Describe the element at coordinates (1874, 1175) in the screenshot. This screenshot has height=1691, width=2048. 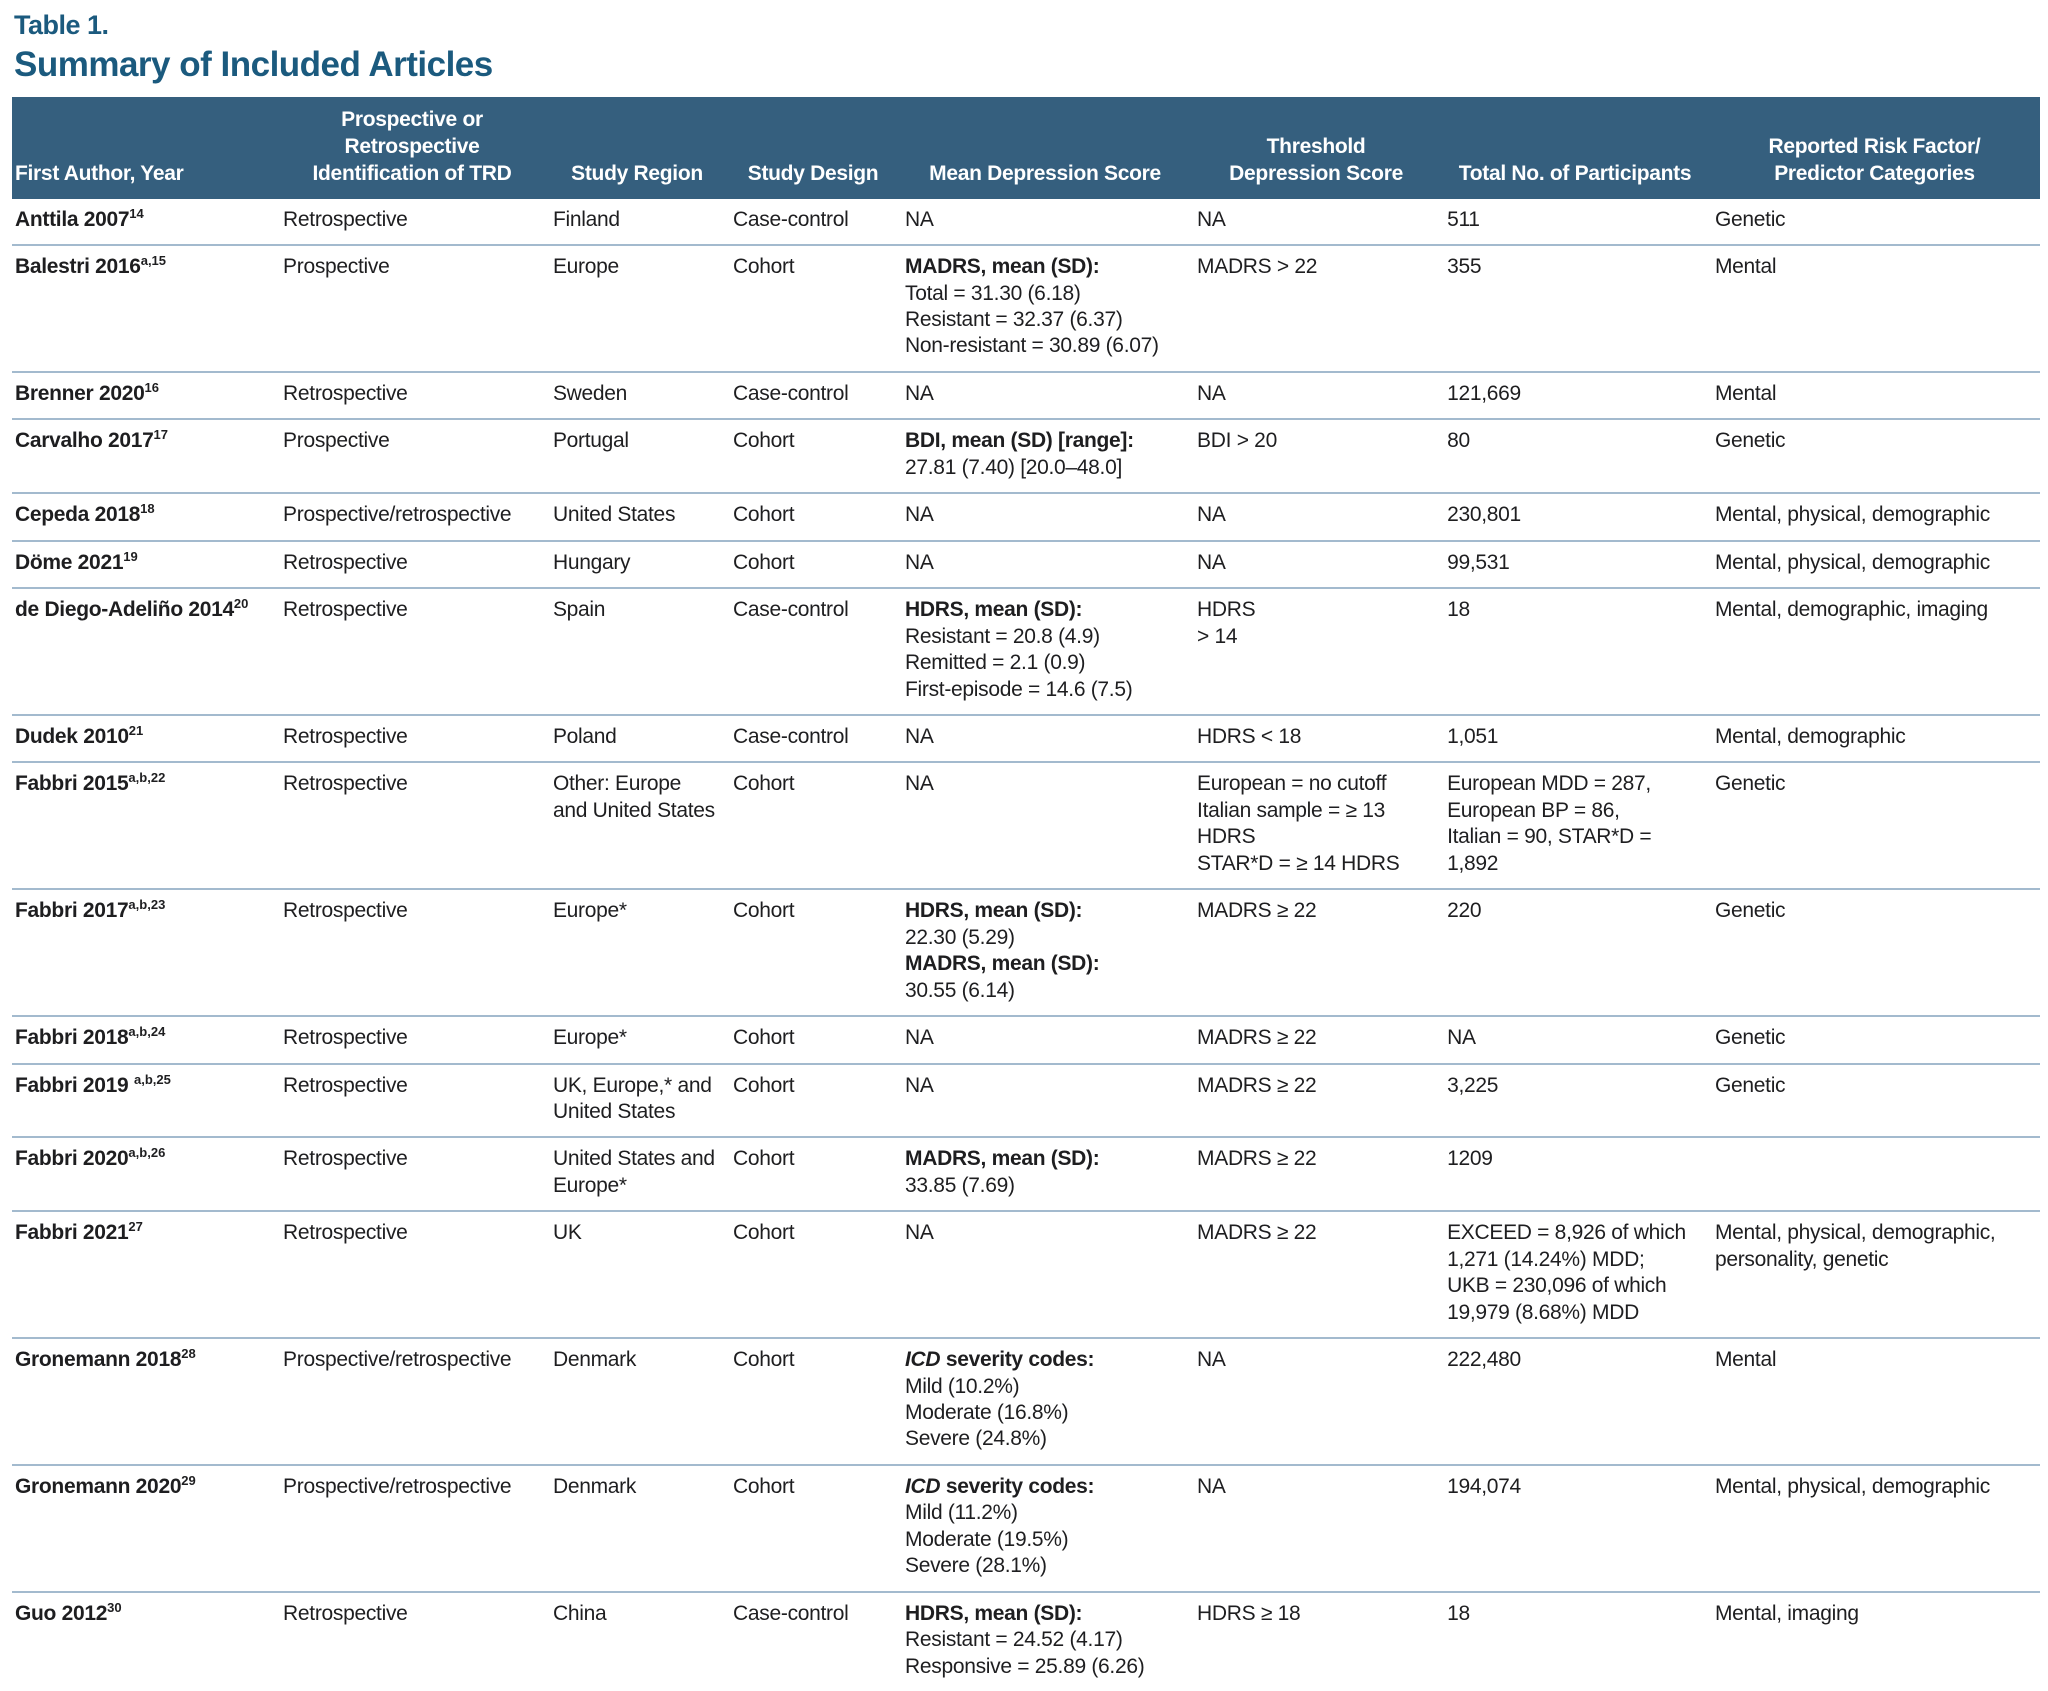
I see `risk-cell` at that location.